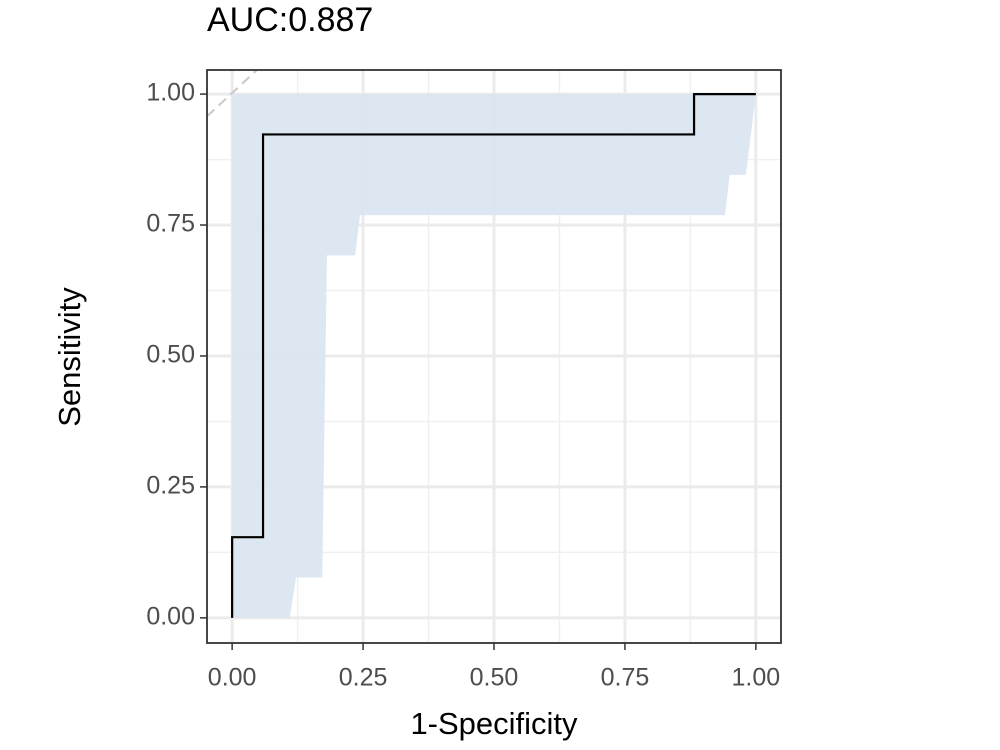 This screenshot has width=1000, height=750. I want to click on x-tick-label: 0.50, so click(494, 678).